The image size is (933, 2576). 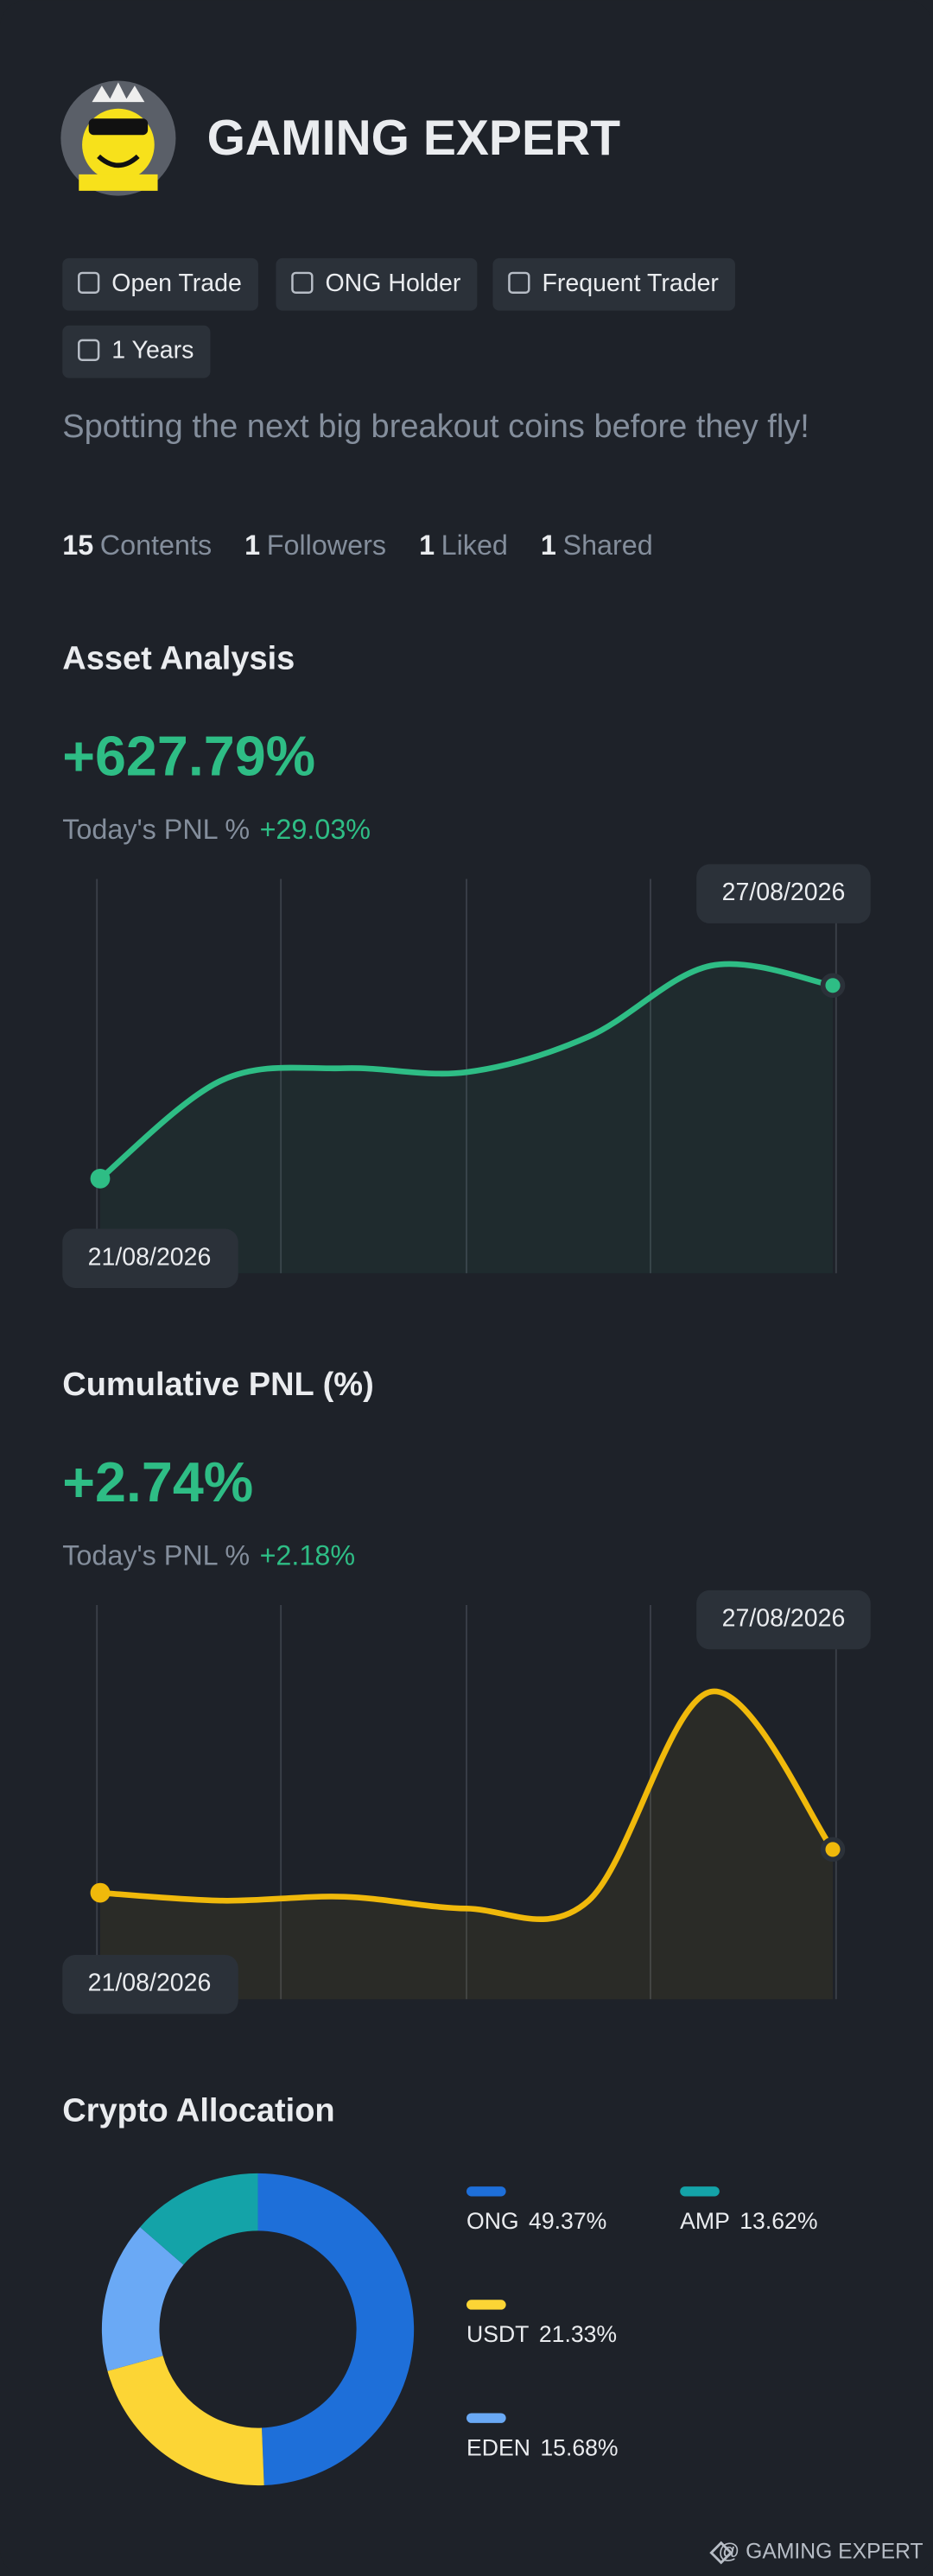 What do you see at coordinates (198, 2111) in the screenshot?
I see `section-title: Crypto Allocation` at bounding box center [198, 2111].